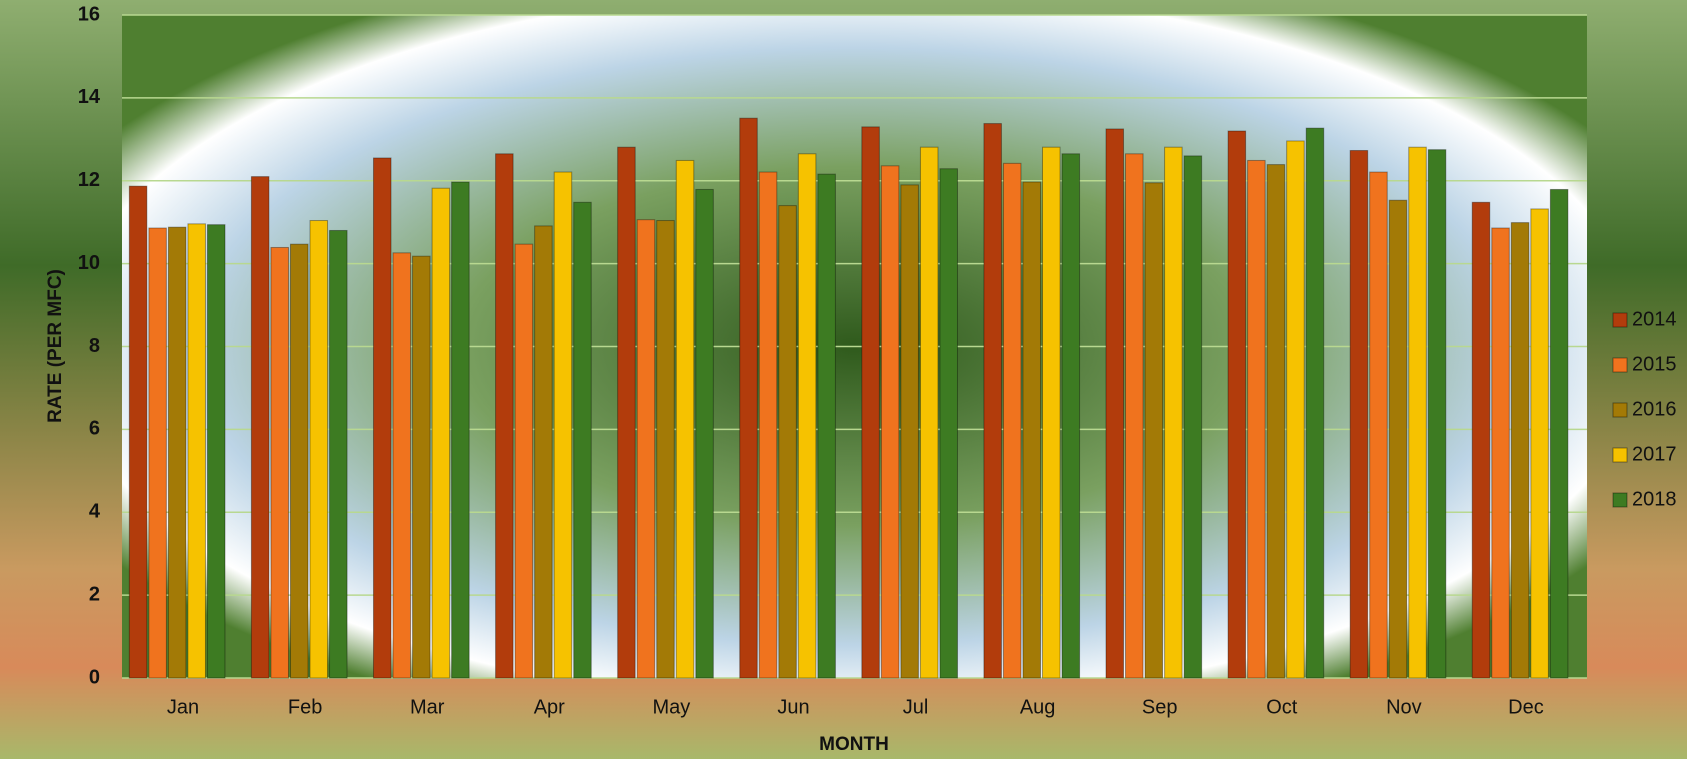 The image size is (1687, 759). Describe the element at coordinates (1404, 707) in the screenshot. I see `x-tick-label: Nov` at that location.